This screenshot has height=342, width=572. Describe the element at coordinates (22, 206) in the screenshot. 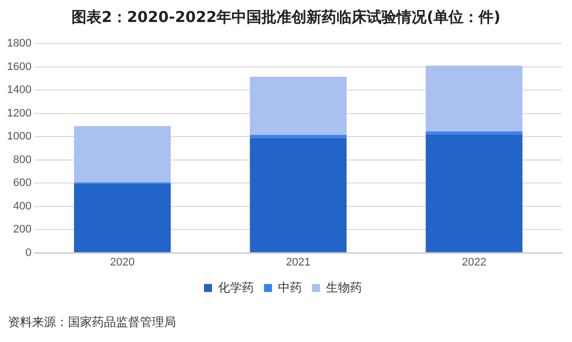

I see `y-tick-label: 400` at that location.